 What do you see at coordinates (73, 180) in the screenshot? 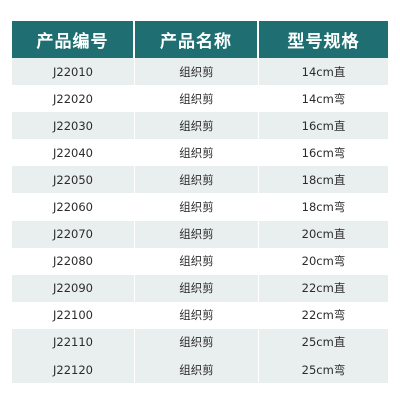
I see `cell-product-code: J22050` at bounding box center [73, 180].